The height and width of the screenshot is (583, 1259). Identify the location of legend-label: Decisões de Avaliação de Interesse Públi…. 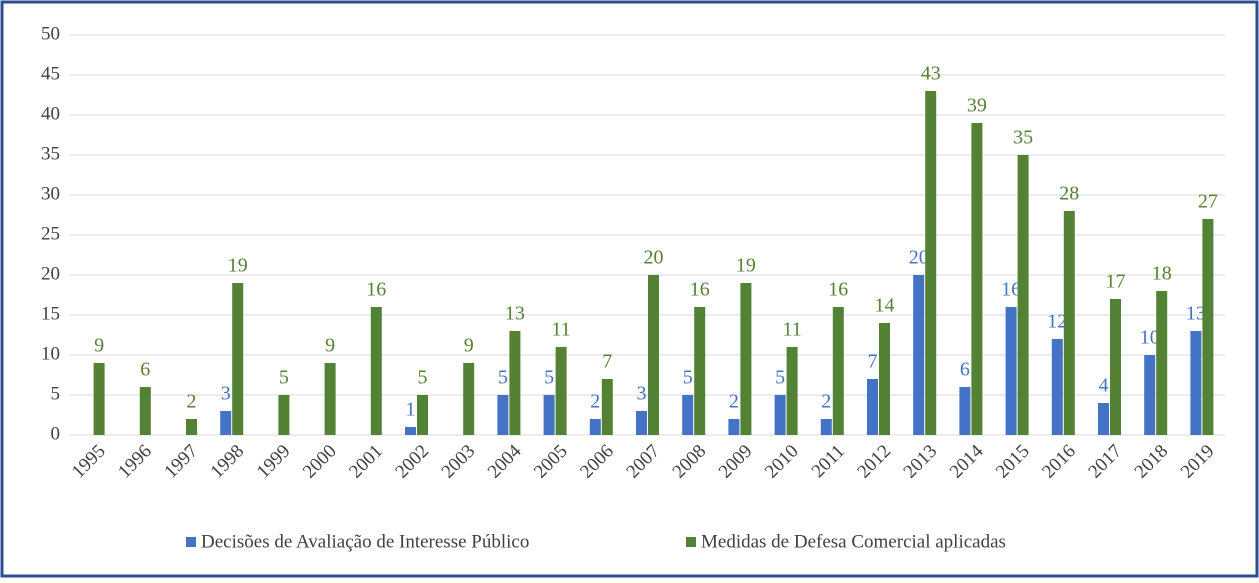
(365, 541).